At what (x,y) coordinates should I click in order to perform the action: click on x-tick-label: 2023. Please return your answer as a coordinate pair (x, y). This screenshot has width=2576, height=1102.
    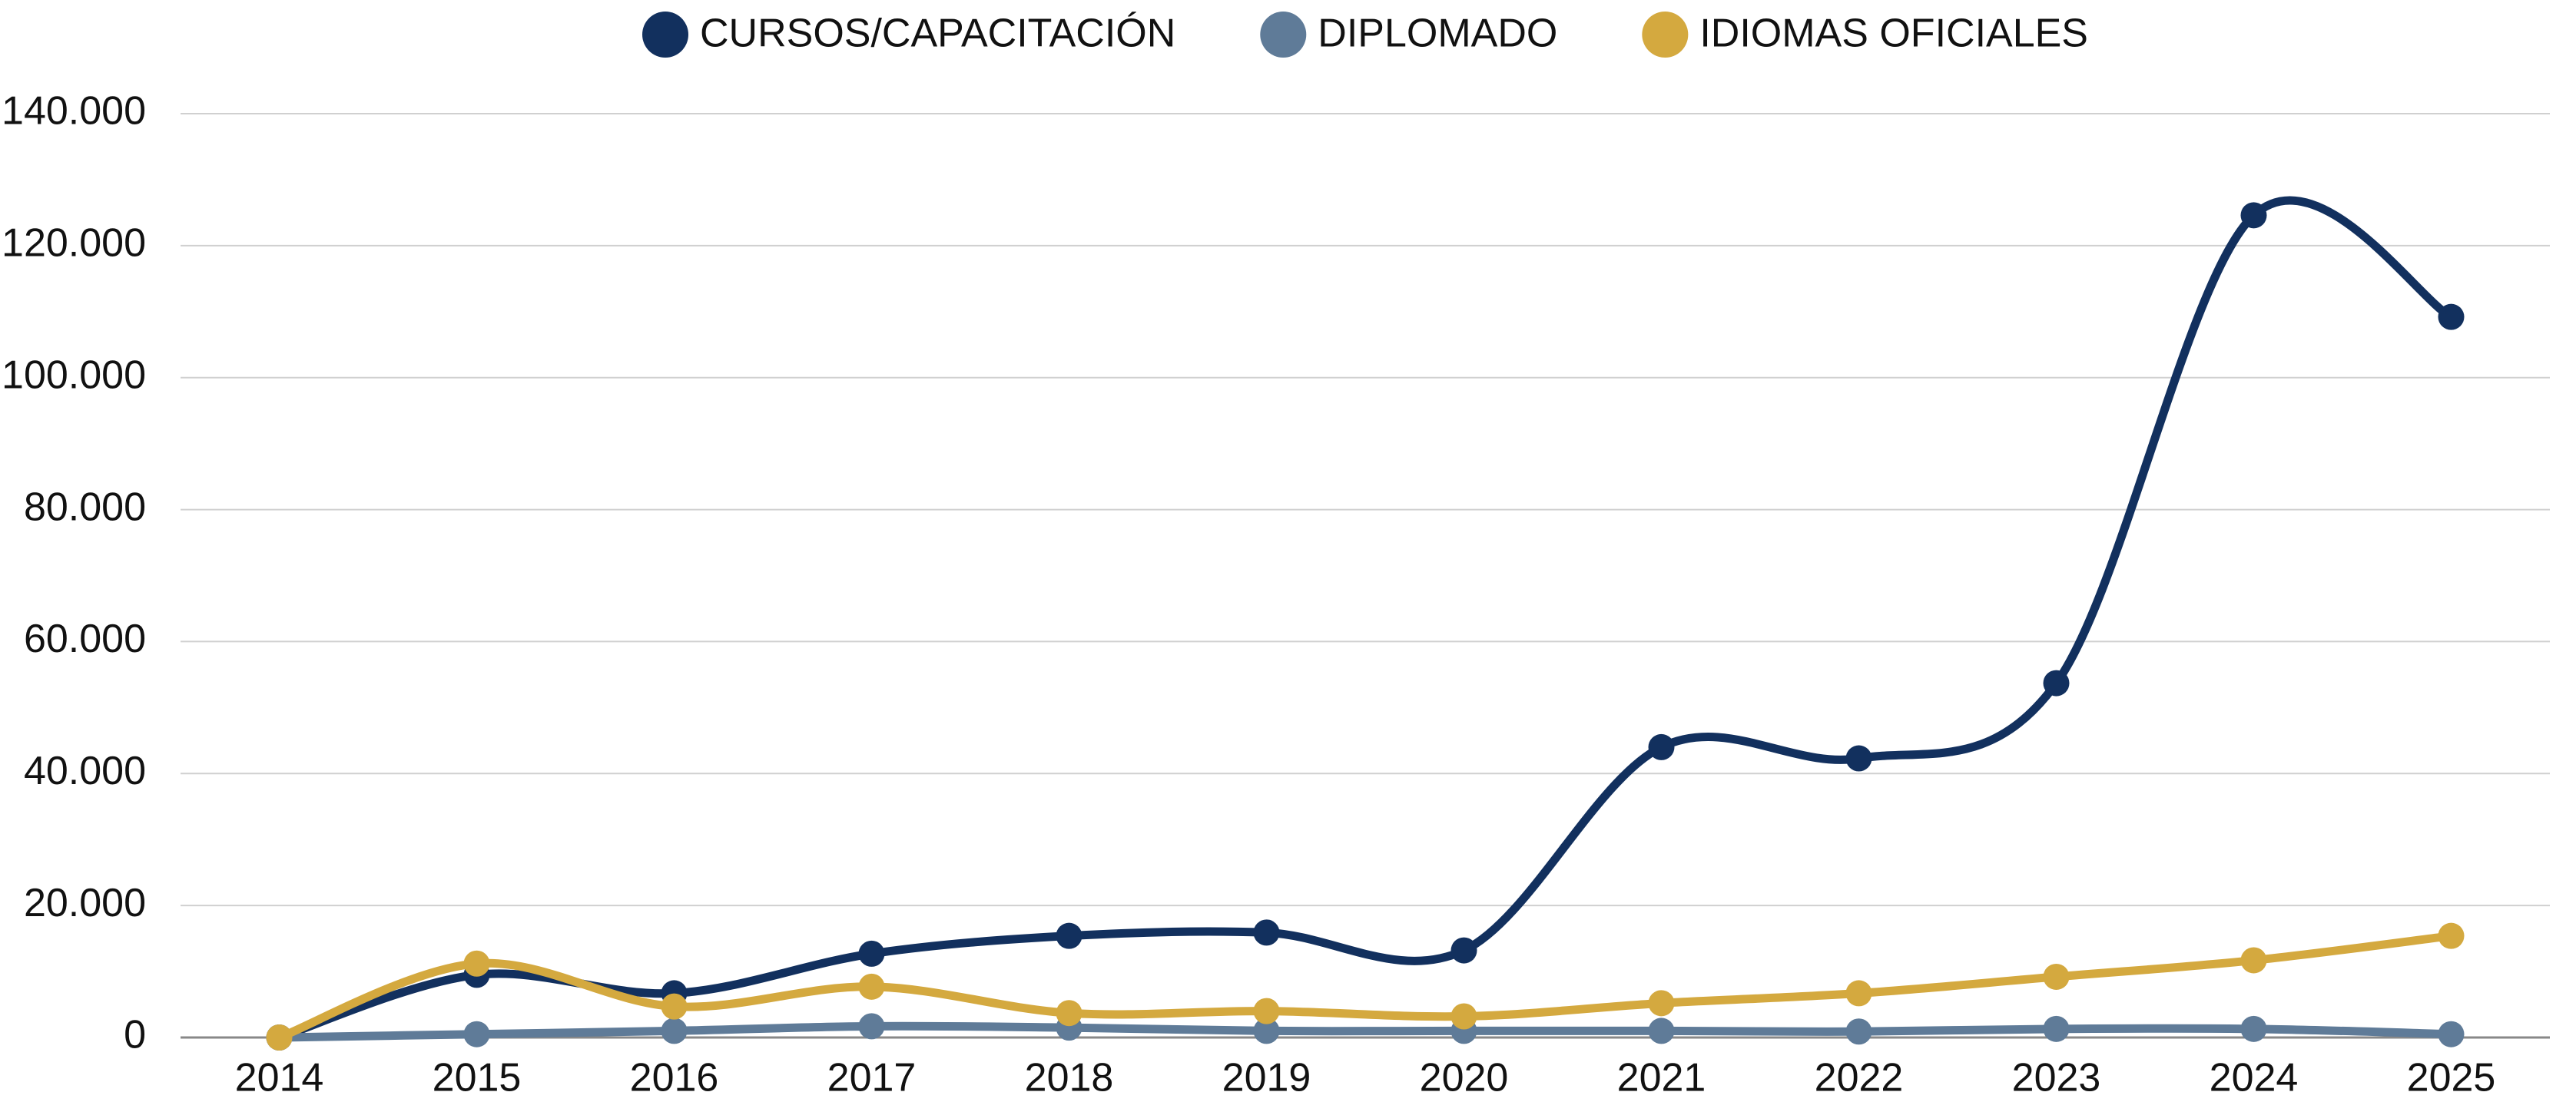
    Looking at the image, I should click on (2056, 1078).